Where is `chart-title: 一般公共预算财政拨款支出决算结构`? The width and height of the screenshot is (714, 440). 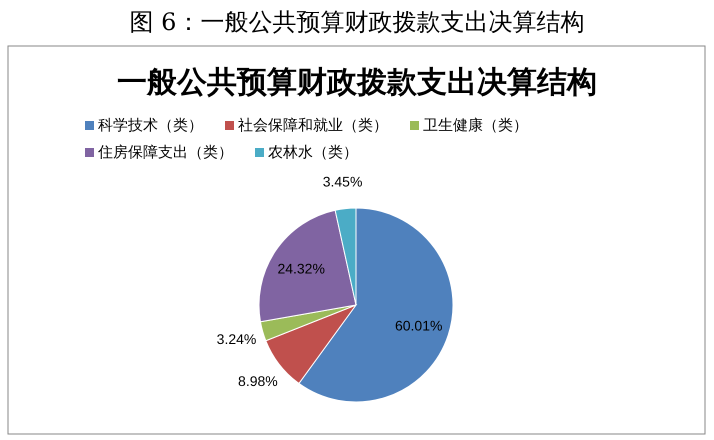 chart-title: 一般公共预算财政拨款支出决算结构 is located at coordinates (357, 82).